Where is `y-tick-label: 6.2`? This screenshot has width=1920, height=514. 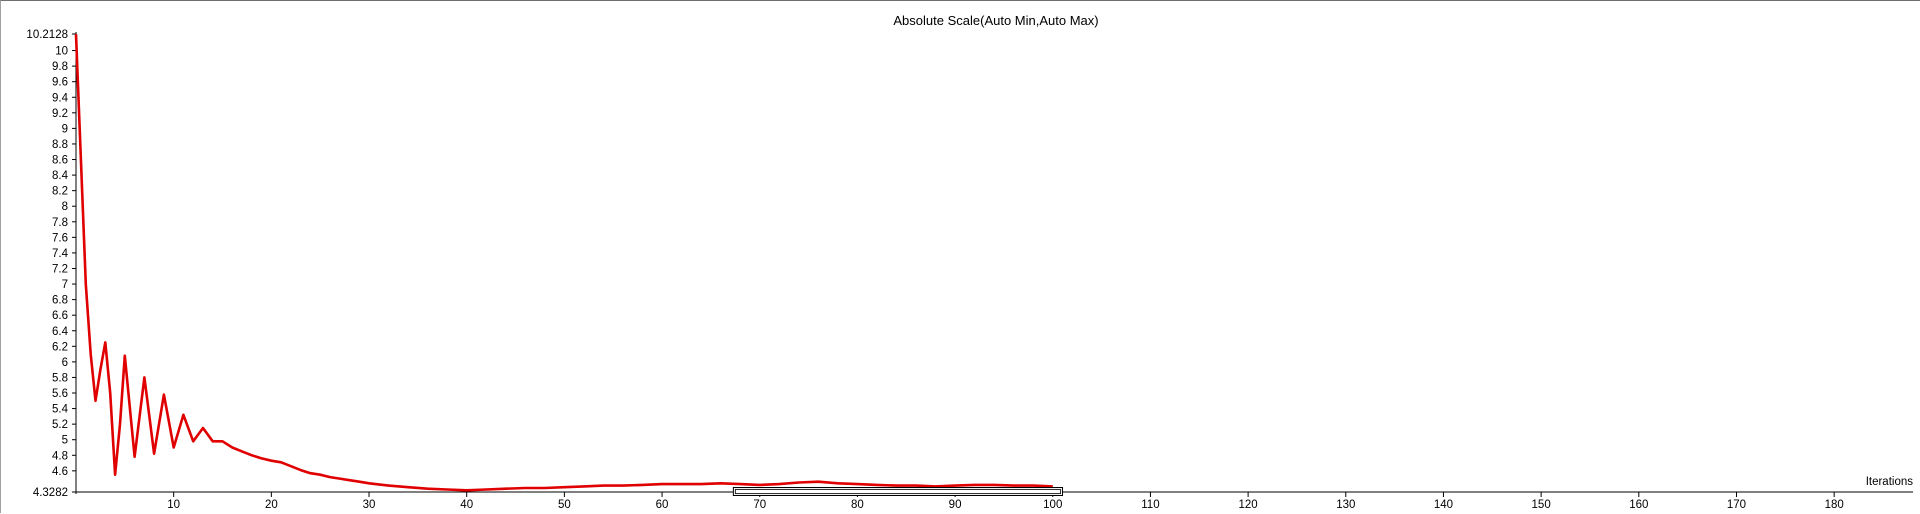
y-tick-label: 6.2 is located at coordinates (60, 347).